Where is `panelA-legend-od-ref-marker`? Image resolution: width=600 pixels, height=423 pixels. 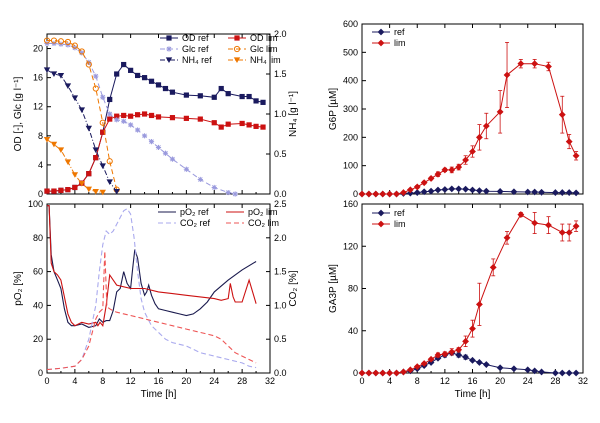 panelA-legend-od-ref-marker is located at coordinates (169, 38).